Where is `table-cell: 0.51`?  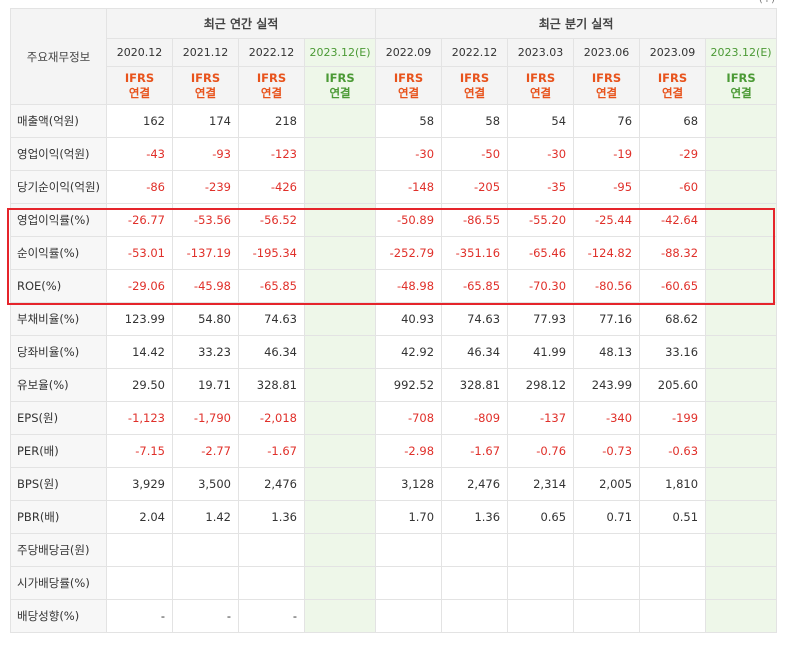
table-cell: 0.51 is located at coordinates (673, 517).